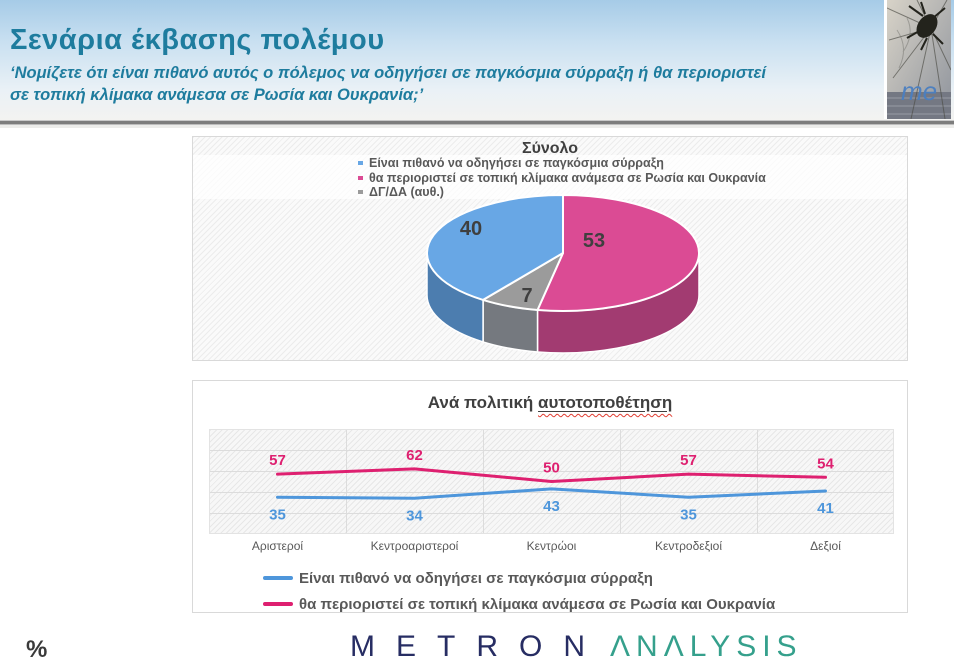 This screenshot has width=954, height=671. What do you see at coordinates (197, 40) in the screenshot?
I see `page-title: Σενάρια έκβασης πολέμου` at bounding box center [197, 40].